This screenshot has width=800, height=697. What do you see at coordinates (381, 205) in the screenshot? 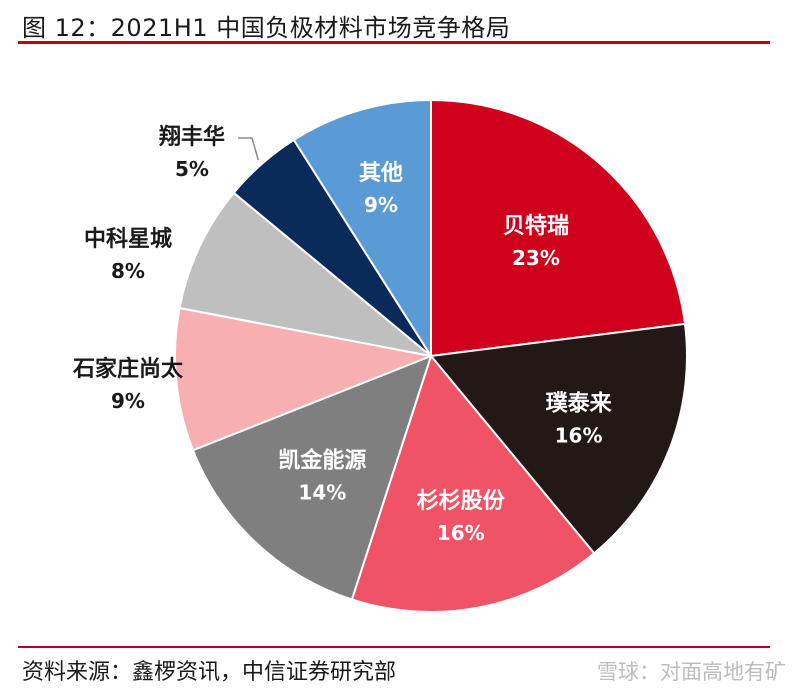
I see `slice-value-label-7: 9%` at bounding box center [381, 205].